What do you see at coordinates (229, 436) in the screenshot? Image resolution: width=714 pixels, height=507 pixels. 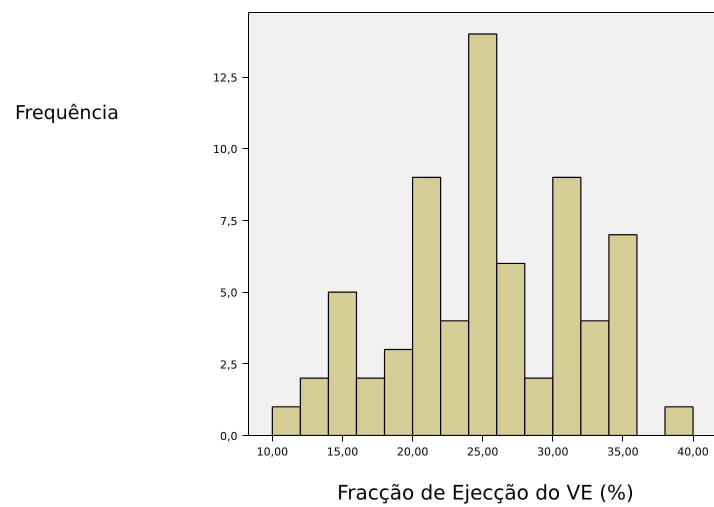 I see `y-tick-label: 0,0` at bounding box center [229, 436].